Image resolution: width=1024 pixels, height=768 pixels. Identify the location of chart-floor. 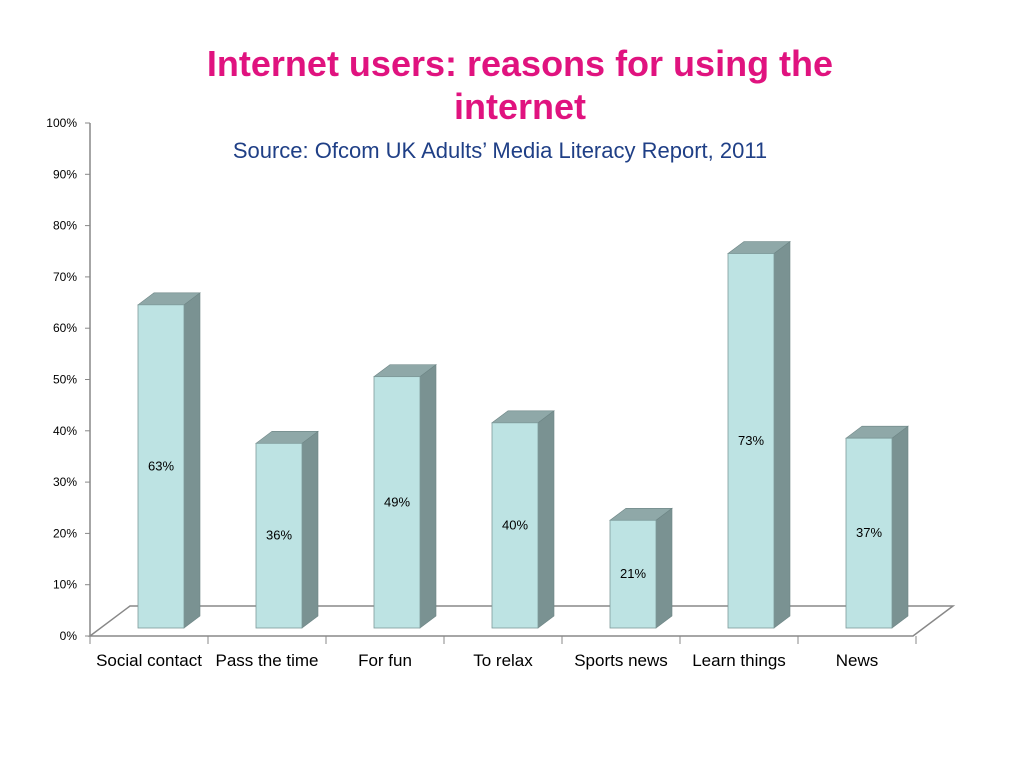
(521, 621).